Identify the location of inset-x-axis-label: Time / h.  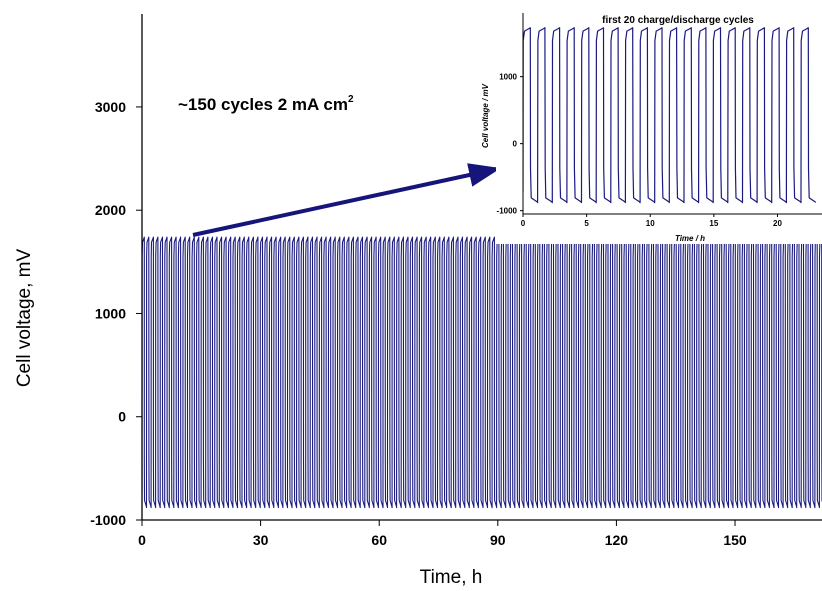
(690, 238).